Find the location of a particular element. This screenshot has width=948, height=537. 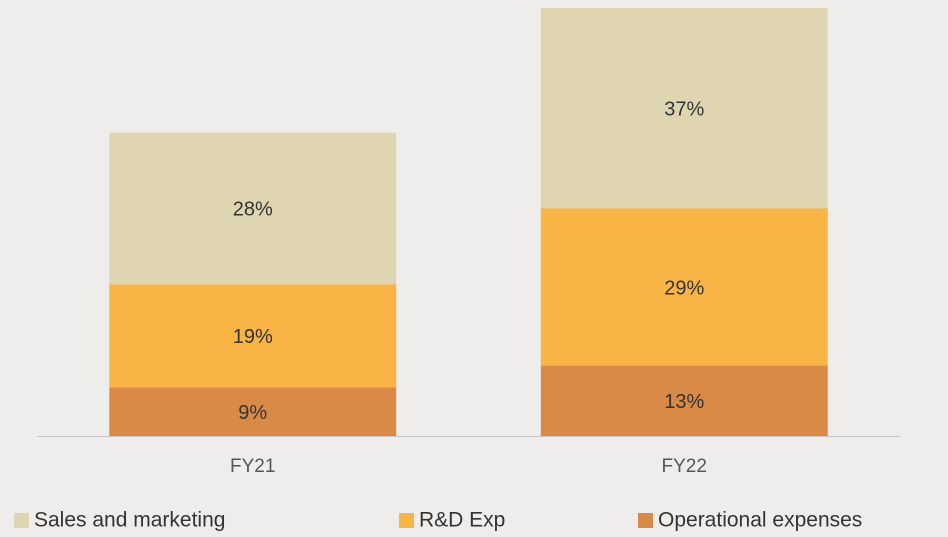

data-label: 29% is located at coordinates (684, 288).